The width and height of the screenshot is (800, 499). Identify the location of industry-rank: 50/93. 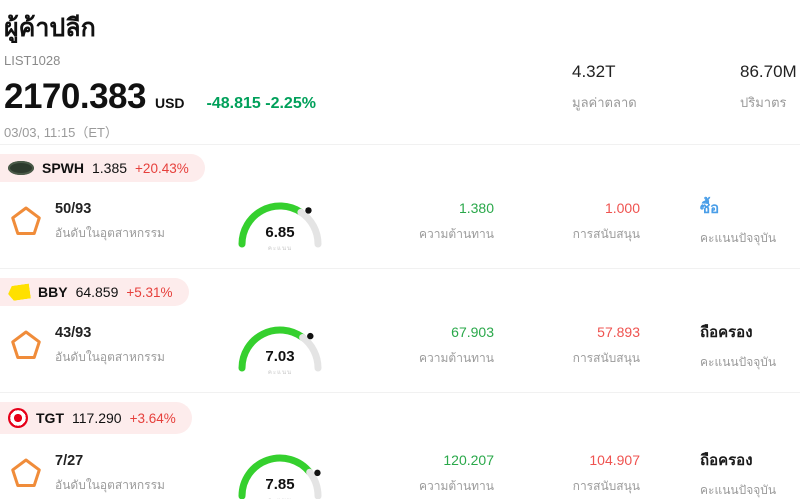
(73, 209).